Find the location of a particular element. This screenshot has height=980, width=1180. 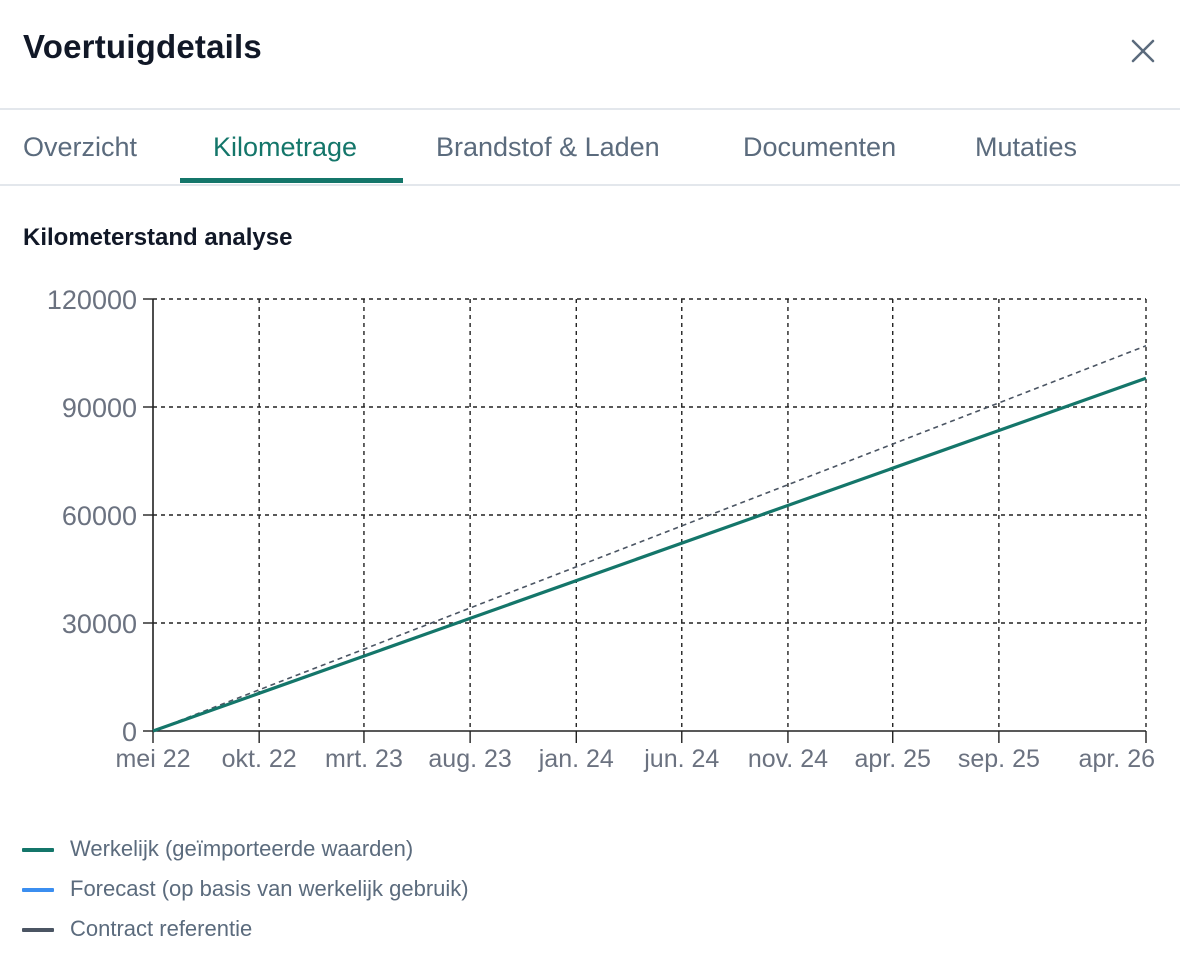

active-tab-indicator is located at coordinates (291, 180).